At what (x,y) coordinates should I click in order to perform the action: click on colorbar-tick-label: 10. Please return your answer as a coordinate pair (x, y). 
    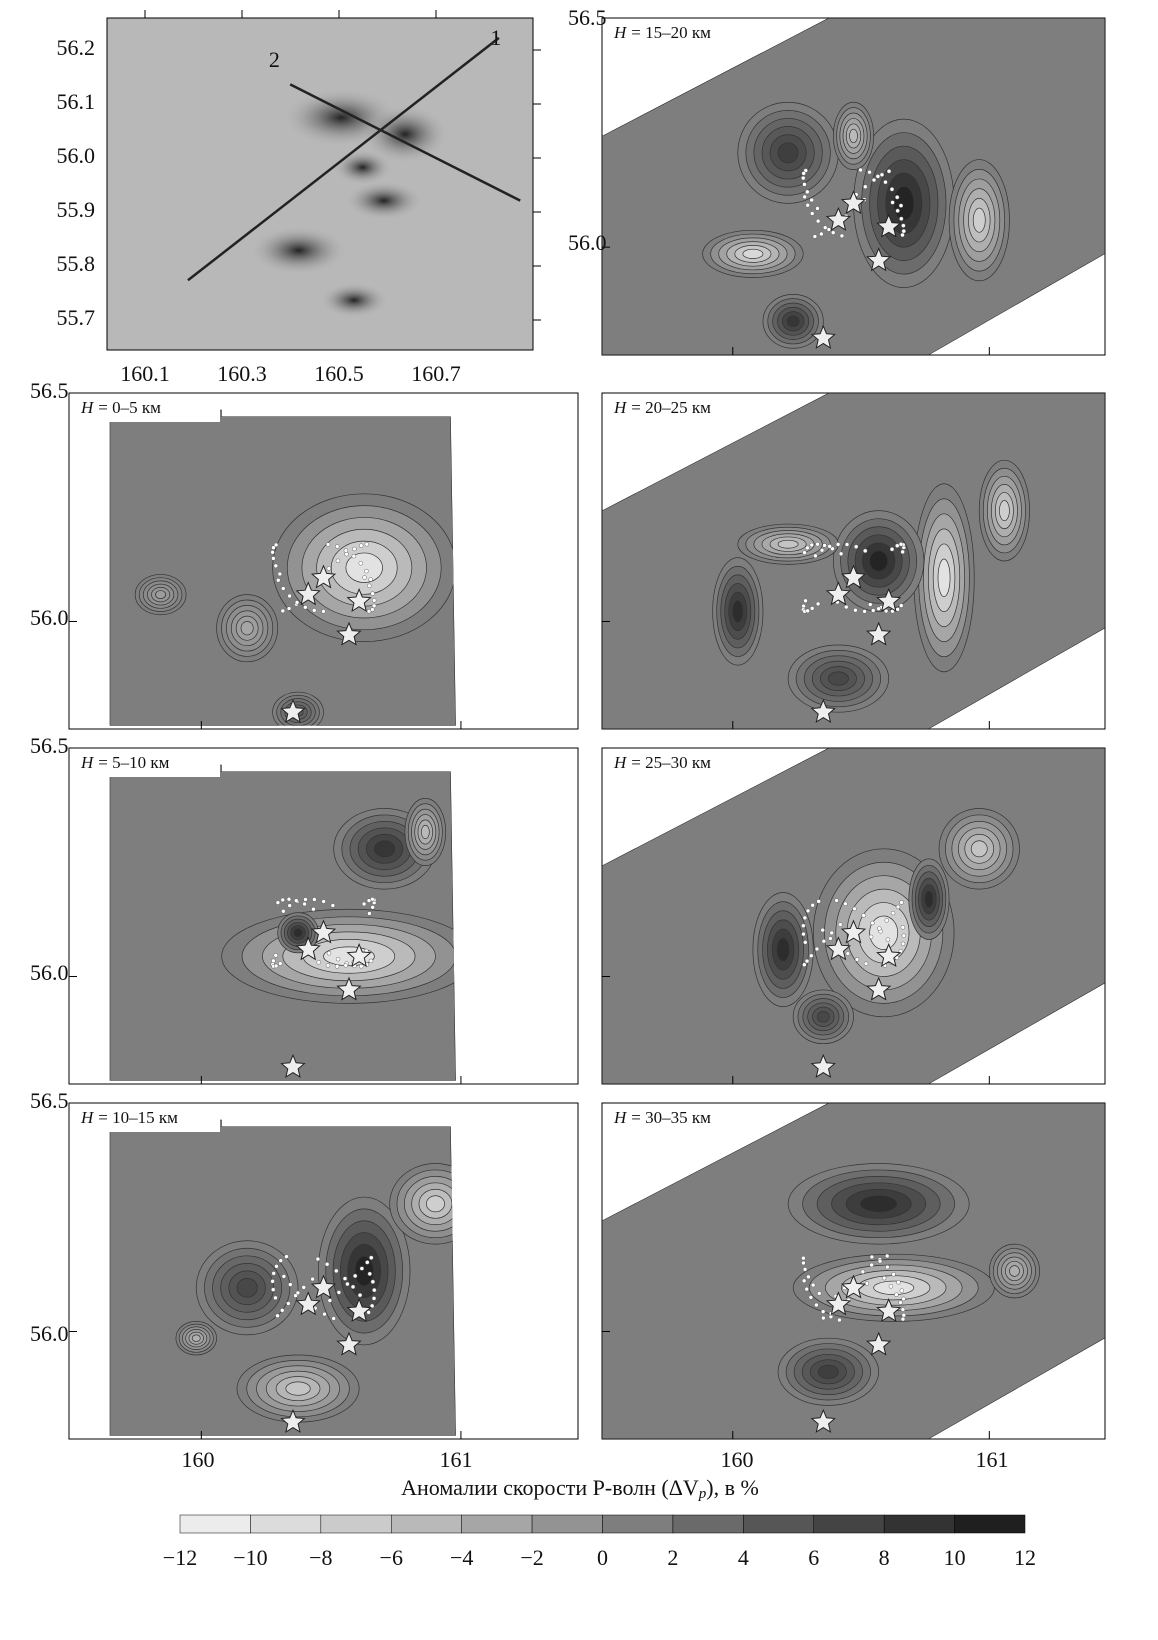
    Looking at the image, I should click on (955, 1557).